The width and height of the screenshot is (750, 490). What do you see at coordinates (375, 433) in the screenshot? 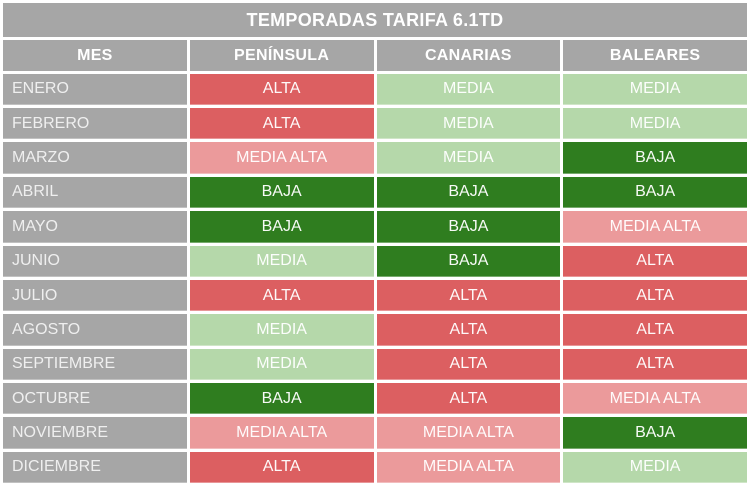
I see `table-row-noviembre: NOVIEMBRE MEDIA ALTA MEDIA ALTA BAJA` at bounding box center [375, 433].